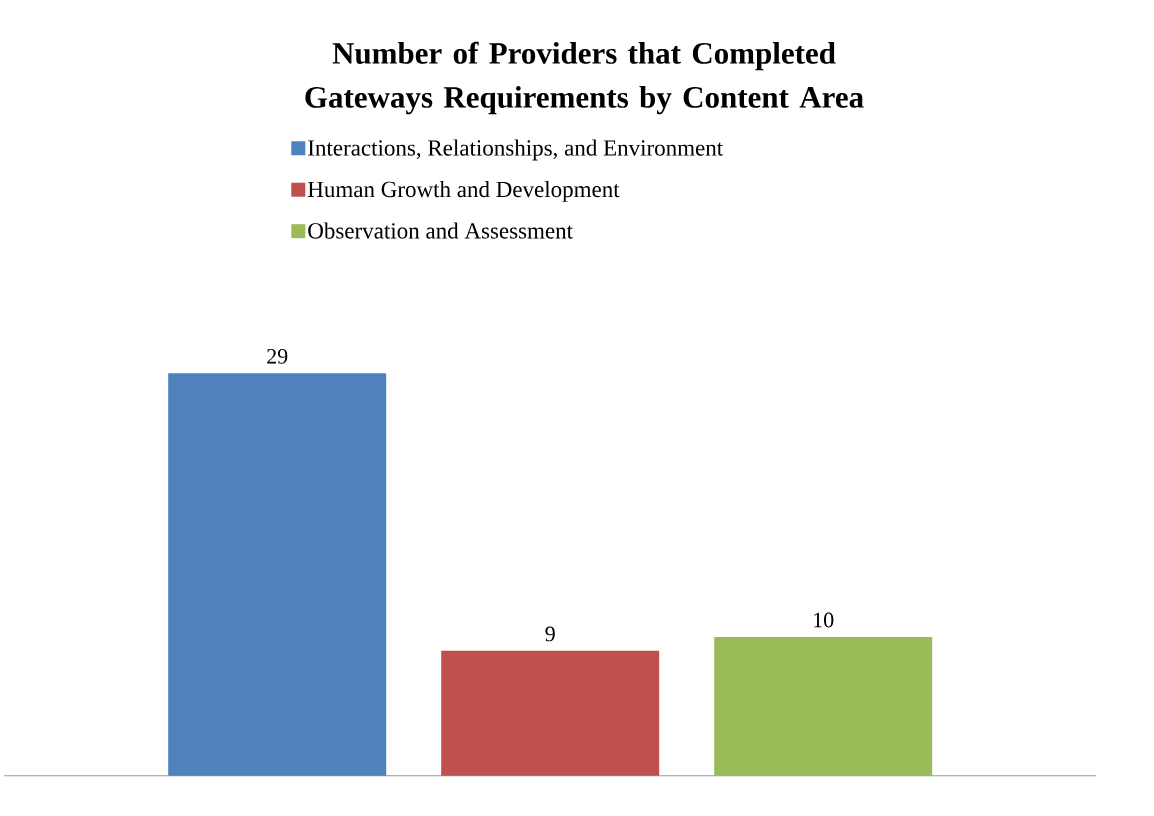 This screenshot has height=816, width=1154. Describe the element at coordinates (584, 78) in the screenshot. I see `chart-title: Number of Providers that Completed Gateways Requirements by Content Area` at that location.